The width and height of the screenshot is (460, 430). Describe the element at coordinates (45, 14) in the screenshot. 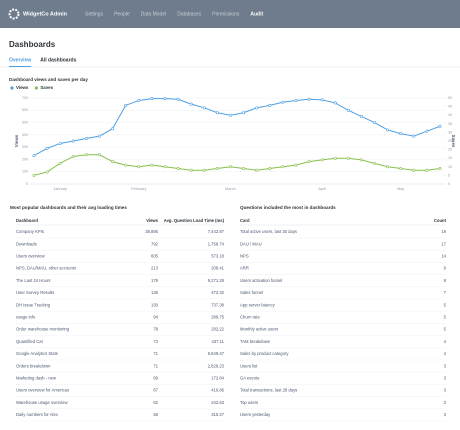

I see `brand: WidgetCo Admin` at that location.